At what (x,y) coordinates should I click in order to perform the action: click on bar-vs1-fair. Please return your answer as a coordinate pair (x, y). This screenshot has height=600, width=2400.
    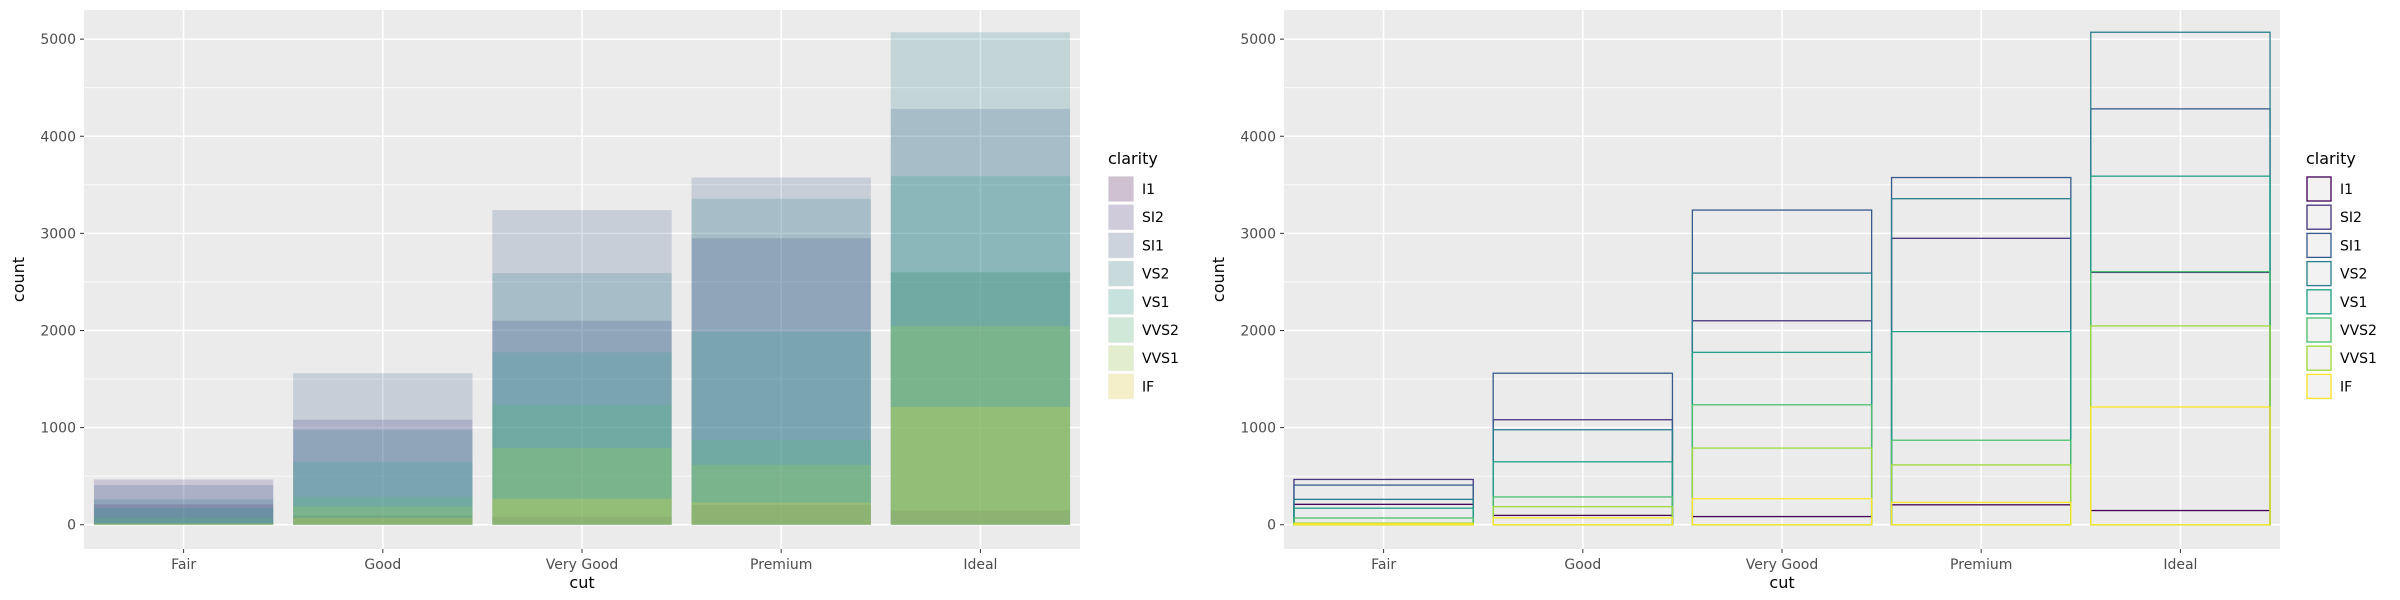
    Looking at the image, I should click on (183, 516).